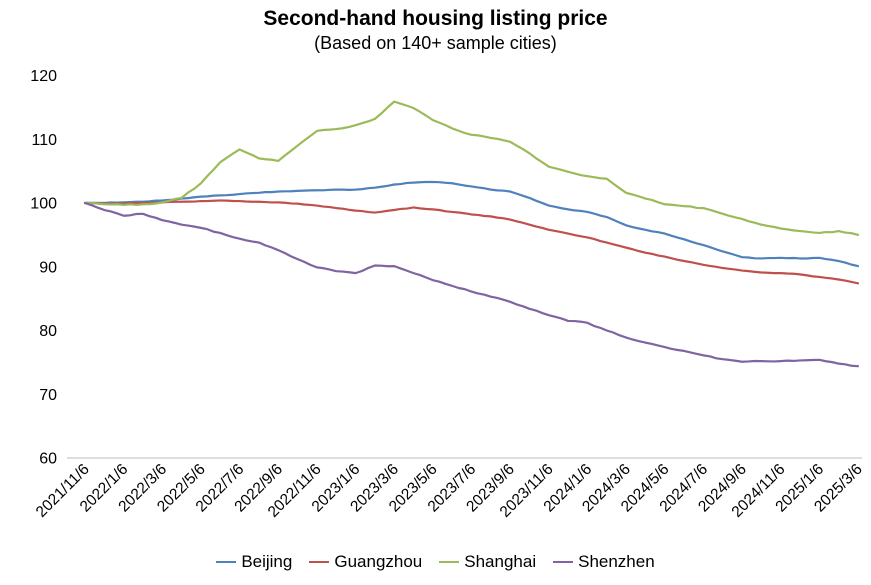 The width and height of the screenshot is (871, 585). I want to click on legend-label: Shenzhen, so click(616, 561).